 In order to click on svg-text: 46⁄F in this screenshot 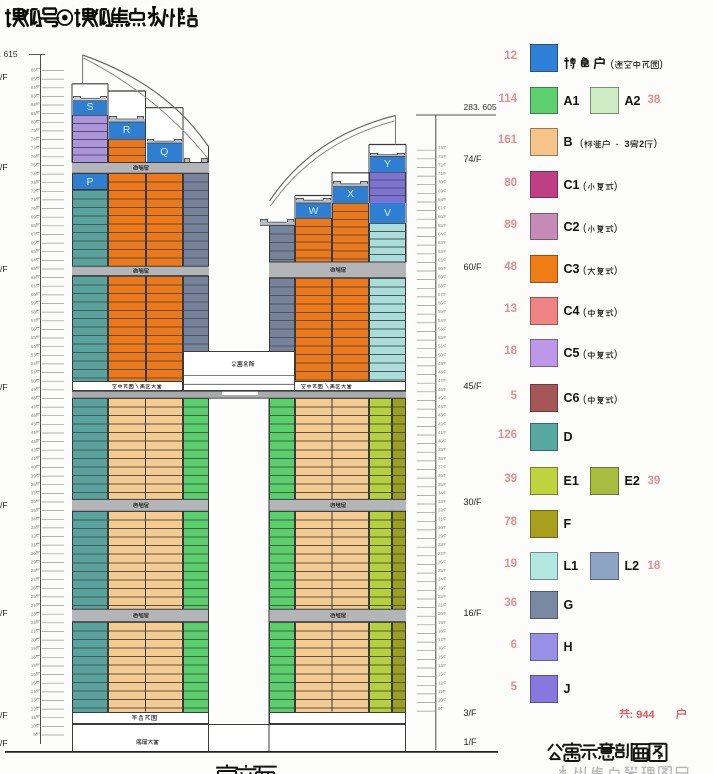, I will do `click(35, 415)`.